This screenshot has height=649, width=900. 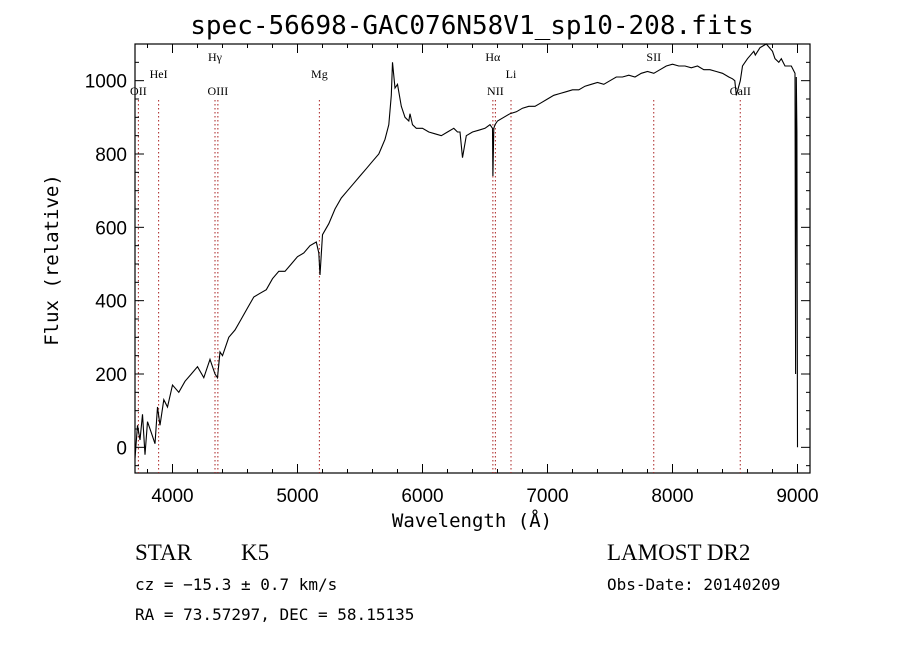 I want to click on coordinates: RA = 73.57297, DEC = 58.15135, so click(x=274, y=614).